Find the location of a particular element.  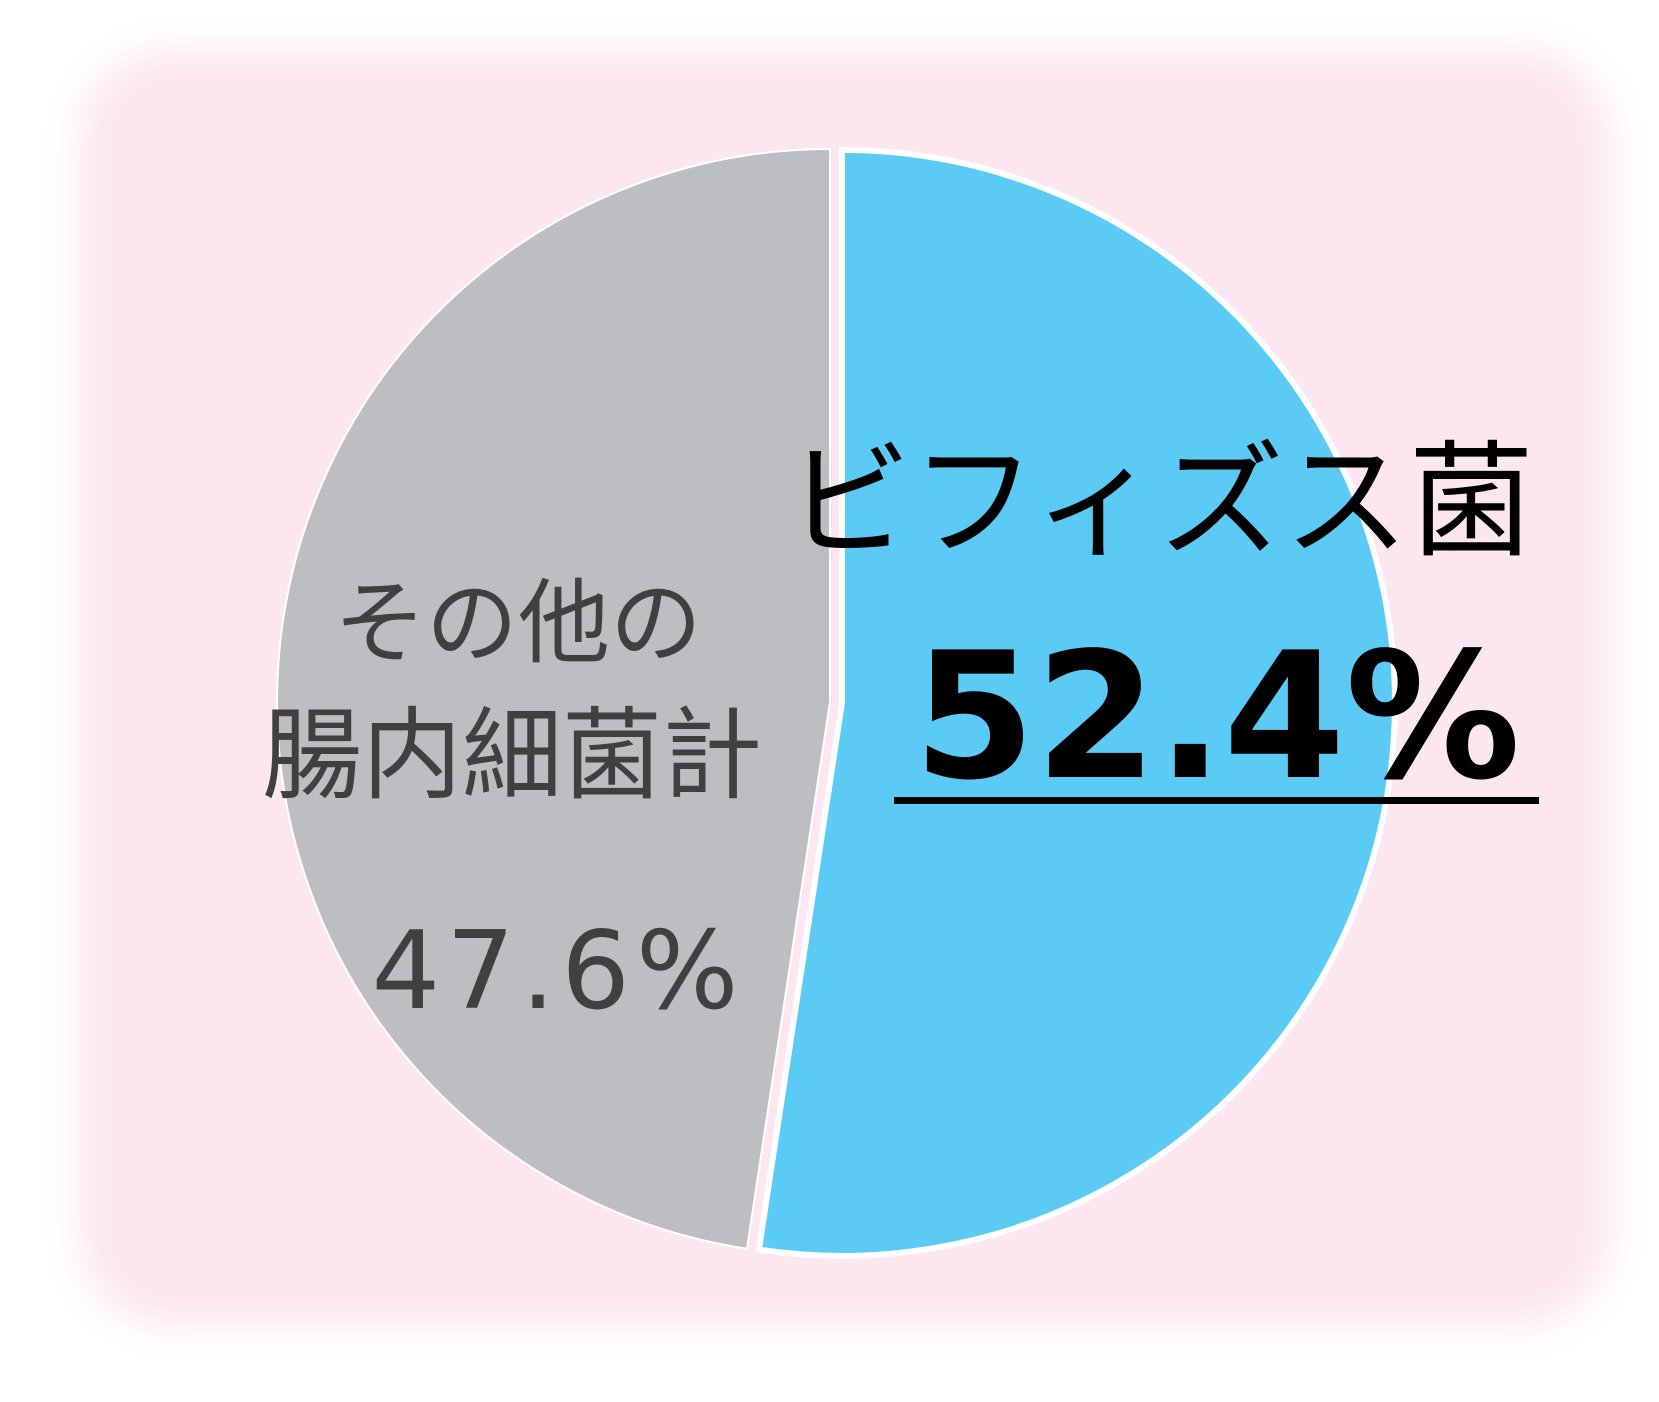

label-other-name-line2: 腸内細菌計 is located at coordinates (512, 755).